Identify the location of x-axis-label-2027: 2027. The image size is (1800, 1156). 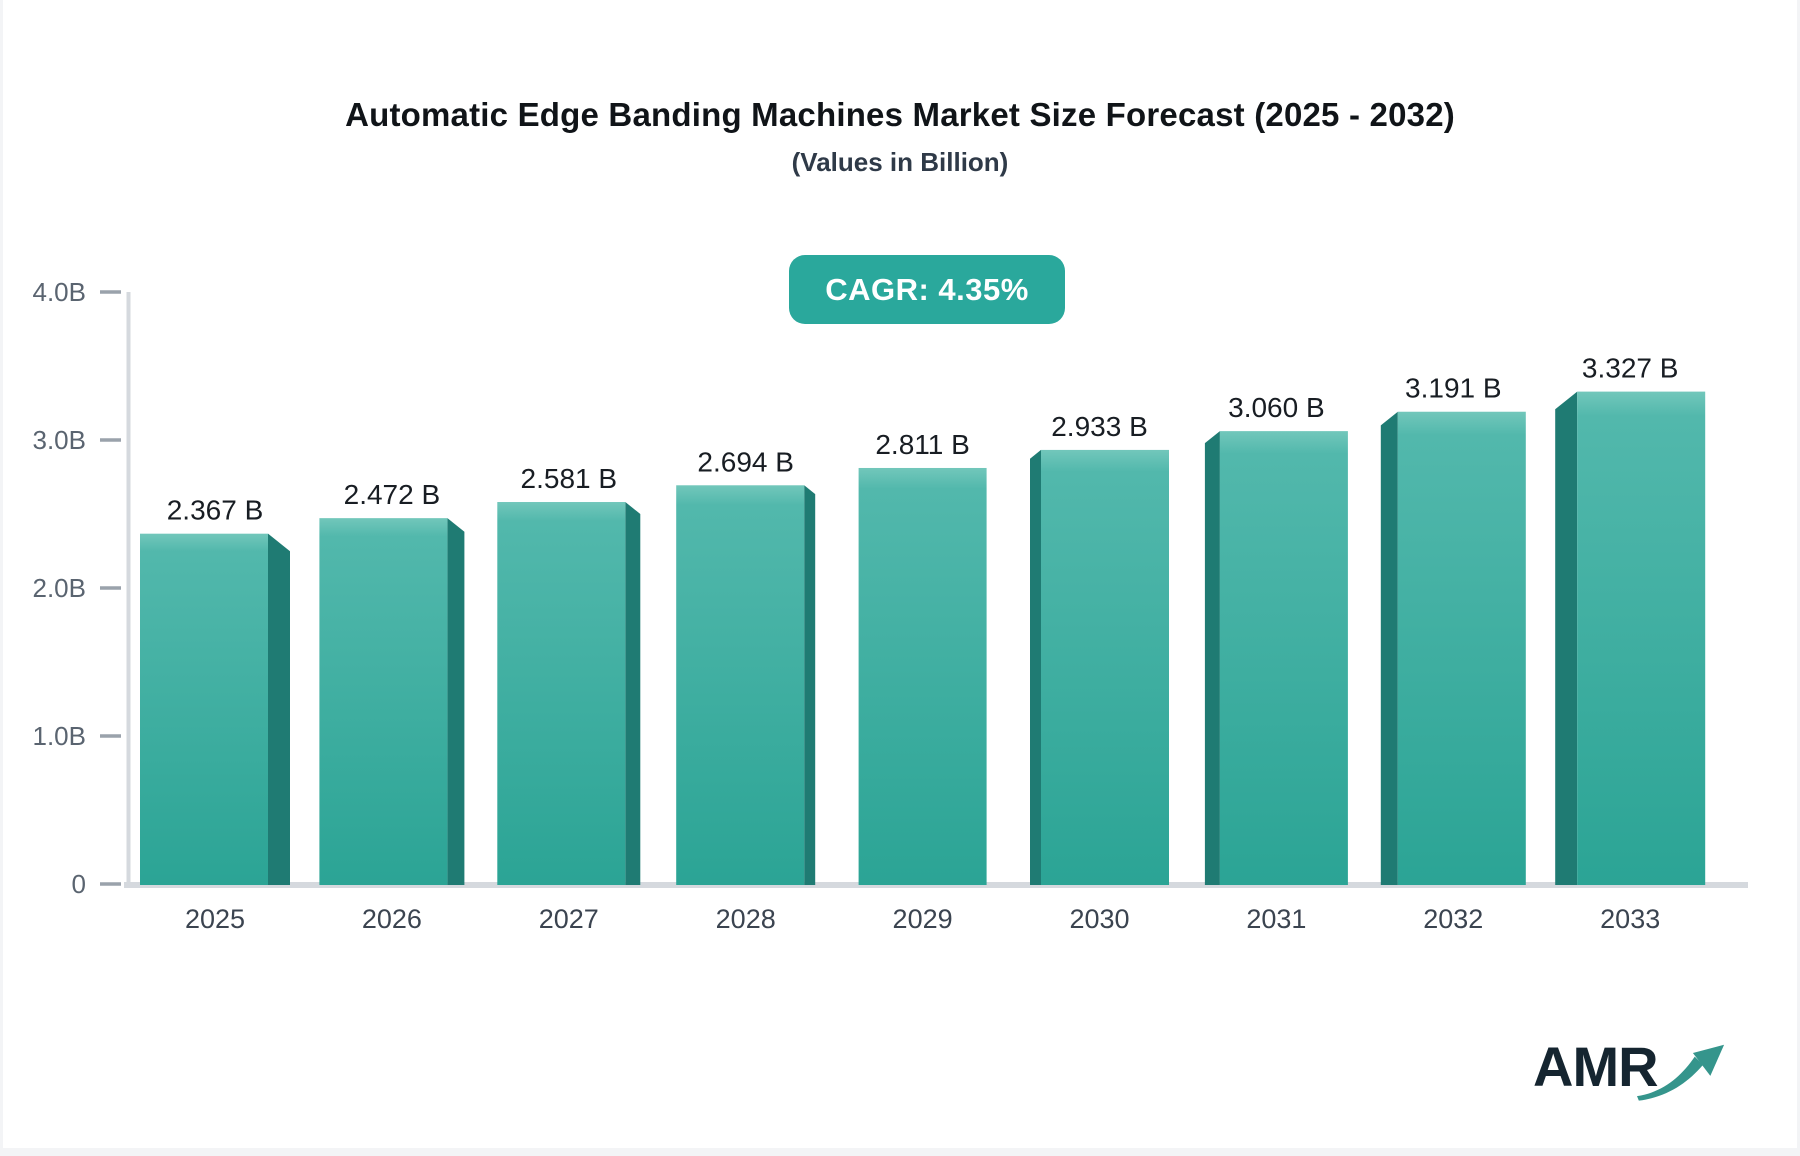
(569, 919).